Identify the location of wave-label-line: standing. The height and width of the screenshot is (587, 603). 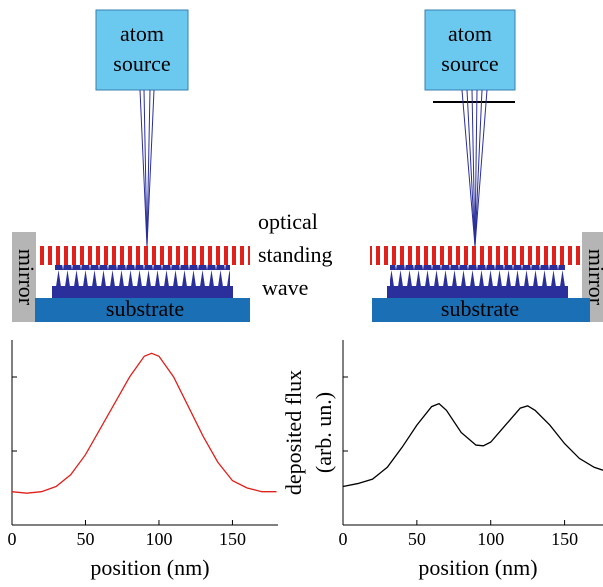
(295, 254).